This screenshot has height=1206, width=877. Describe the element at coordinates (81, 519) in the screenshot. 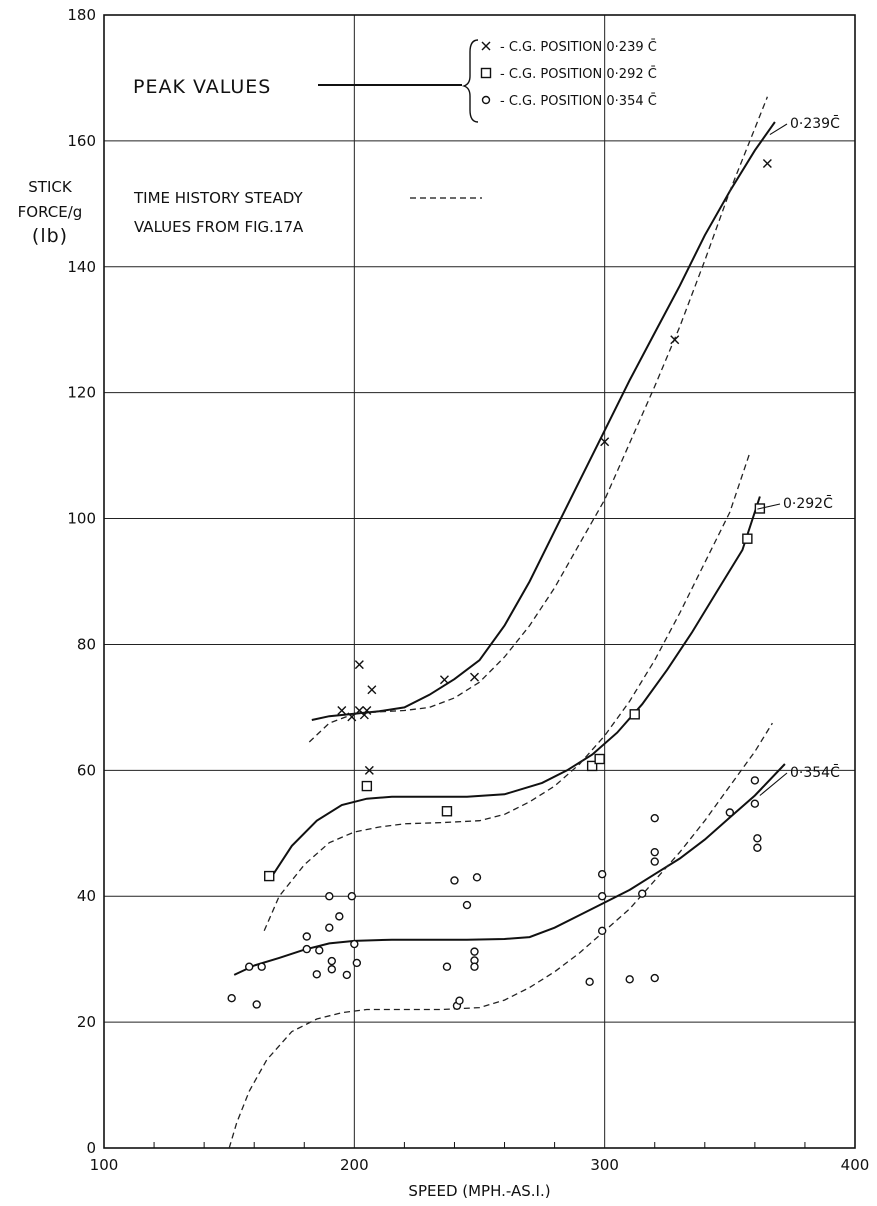

I see `y-tick-label: 100` at that location.